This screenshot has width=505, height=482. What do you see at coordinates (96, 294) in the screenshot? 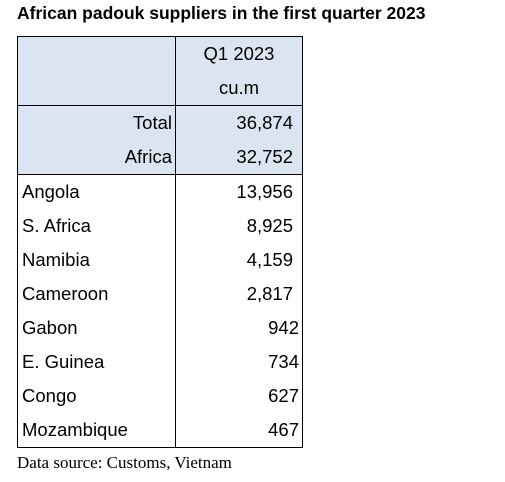
I see `country-label: Cameroon` at bounding box center [96, 294].